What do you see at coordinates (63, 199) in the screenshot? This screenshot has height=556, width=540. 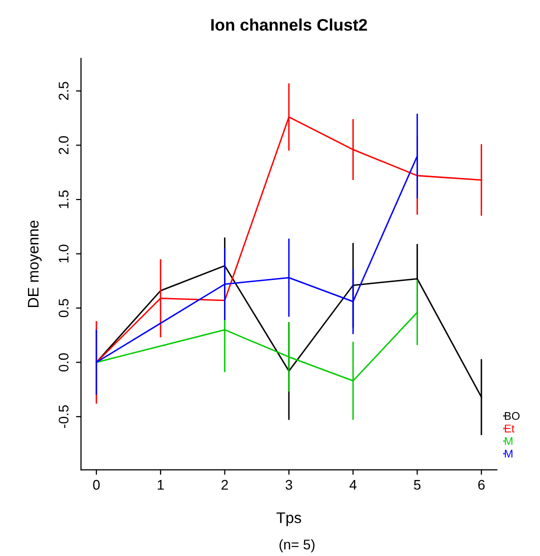 I see `y-tick-label: 1.5` at bounding box center [63, 199].